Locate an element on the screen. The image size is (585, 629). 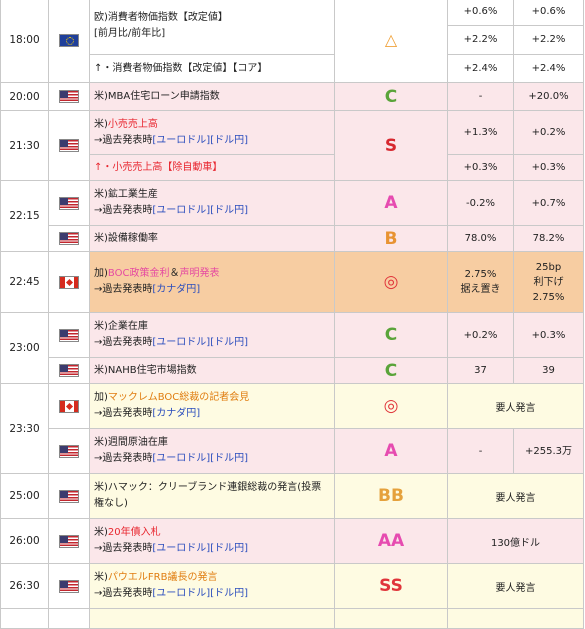
forecast-value: +0.6% is located at coordinates (480, 13).